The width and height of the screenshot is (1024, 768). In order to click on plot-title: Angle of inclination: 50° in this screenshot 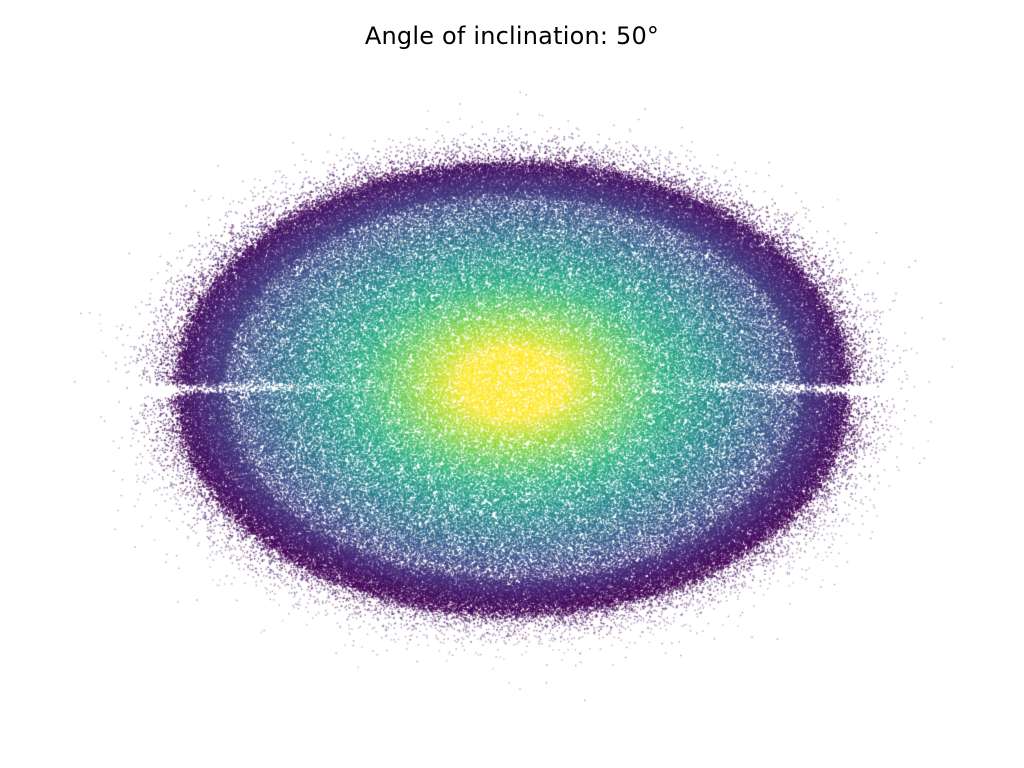, I will do `click(512, 36)`.